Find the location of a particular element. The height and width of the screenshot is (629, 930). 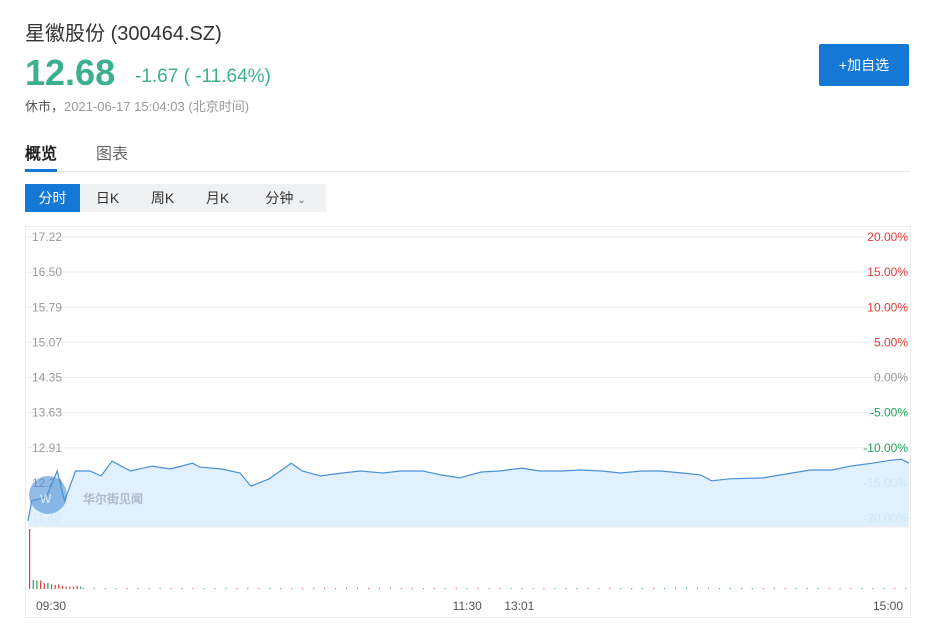

market-status: 休市，2021-06-17 15:04:03 (北京时间) is located at coordinates (137, 105).